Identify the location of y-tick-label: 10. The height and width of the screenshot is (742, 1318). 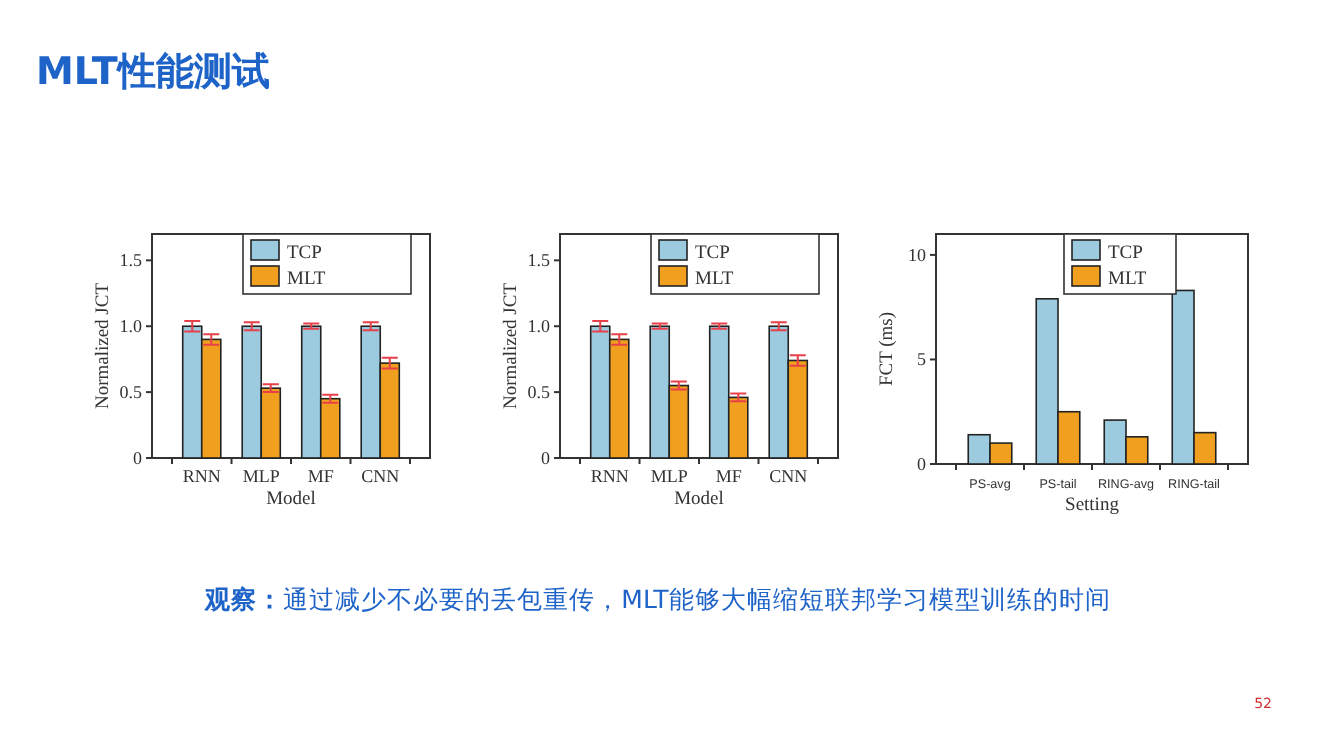
(917, 254).